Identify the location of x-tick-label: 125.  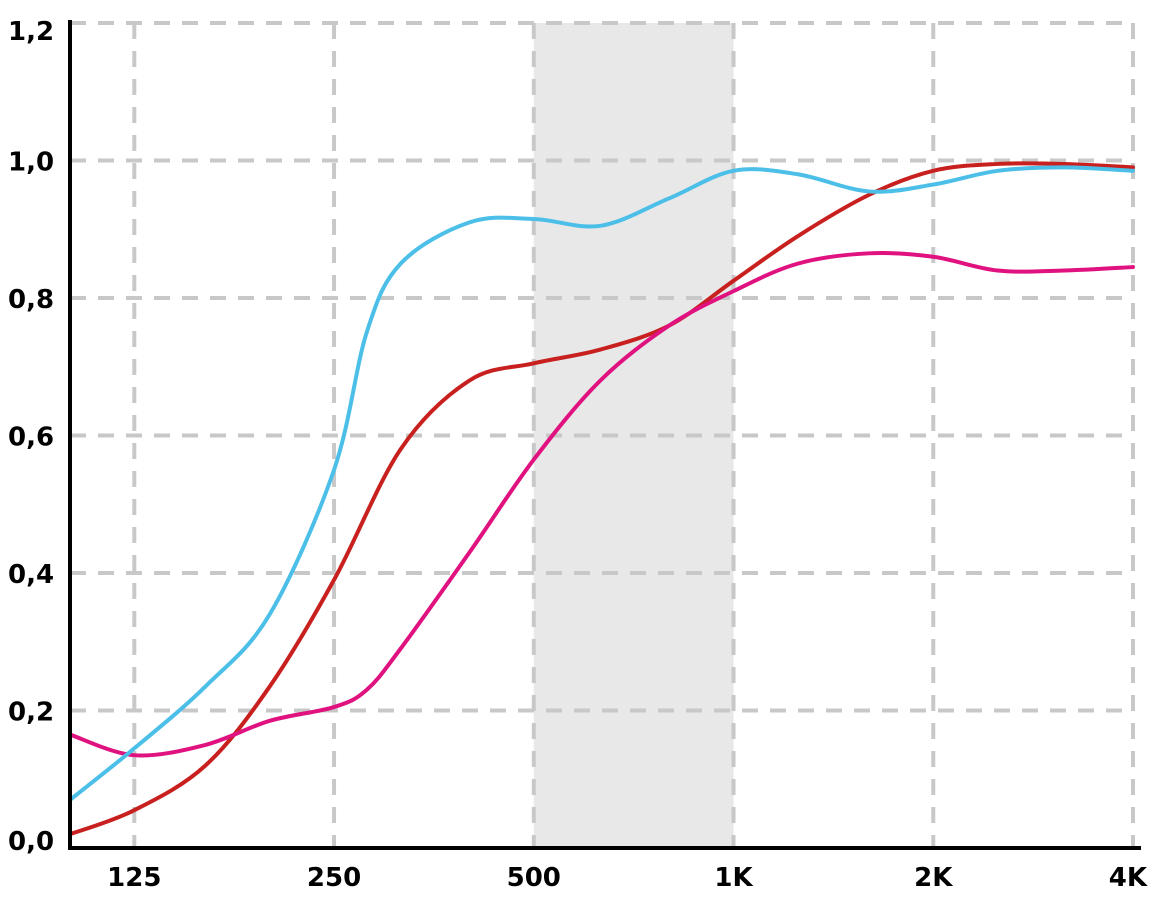
(134, 878).